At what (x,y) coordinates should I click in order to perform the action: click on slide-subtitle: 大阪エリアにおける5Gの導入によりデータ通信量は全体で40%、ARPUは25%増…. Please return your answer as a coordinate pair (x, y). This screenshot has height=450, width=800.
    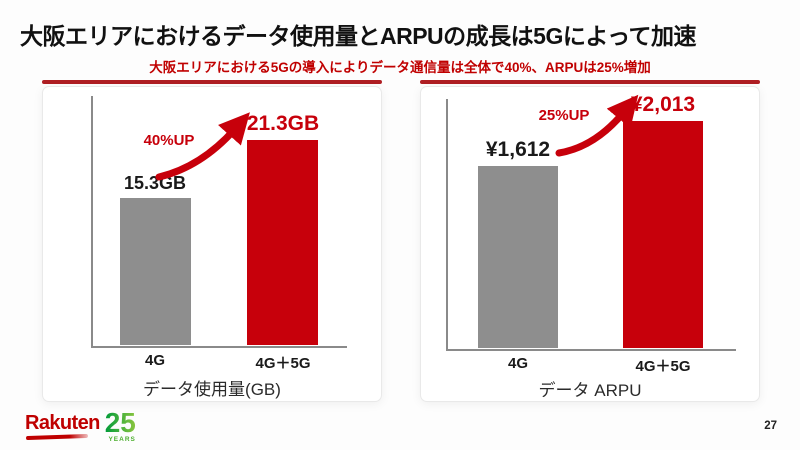
    Looking at the image, I should click on (400, 67).